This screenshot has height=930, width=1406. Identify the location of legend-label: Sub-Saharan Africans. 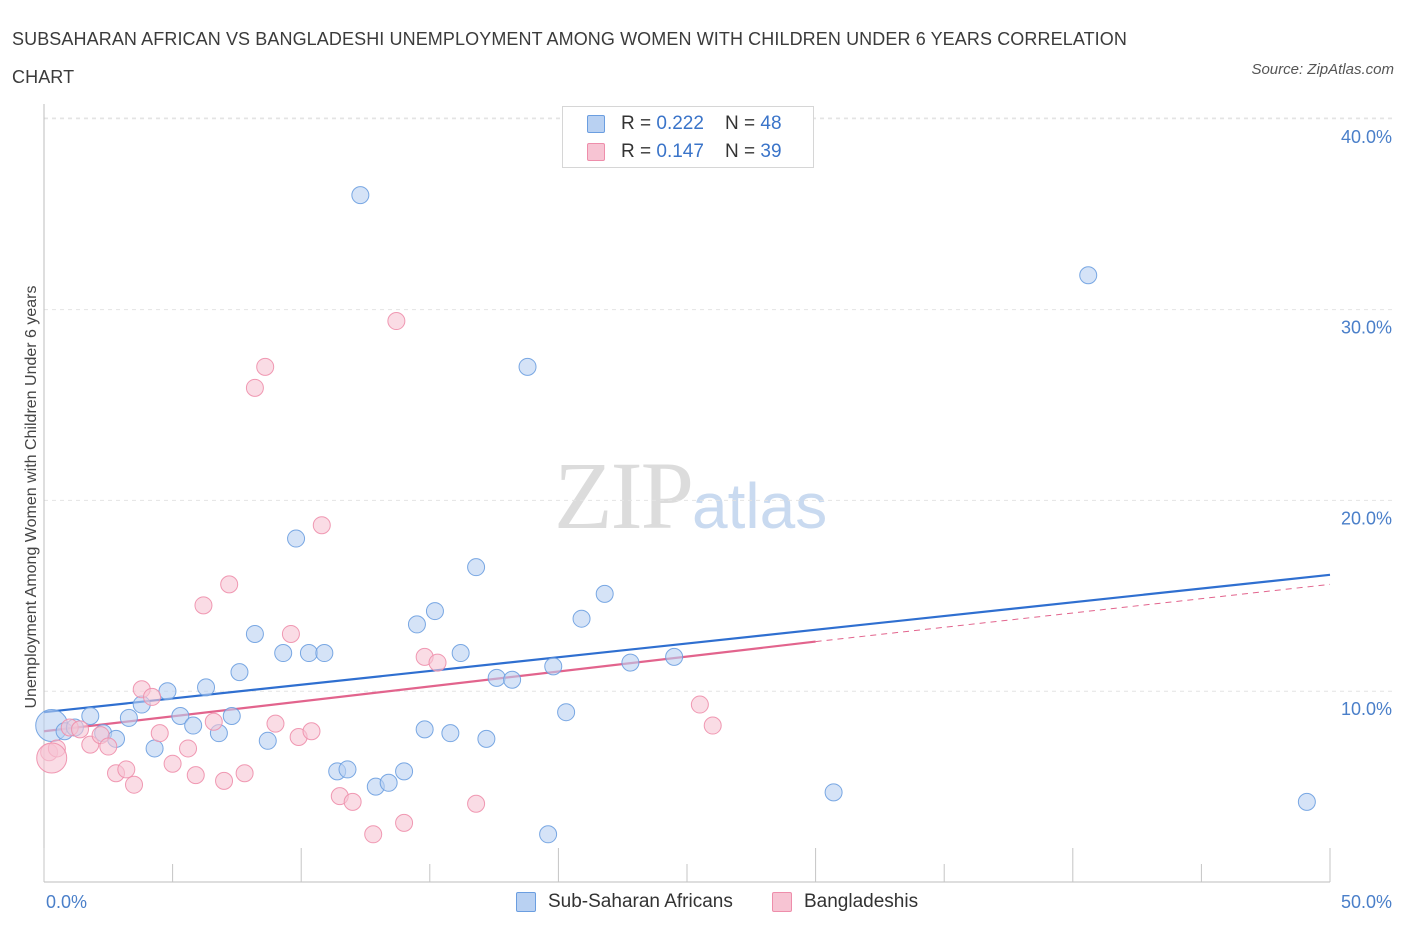
(640, 901).